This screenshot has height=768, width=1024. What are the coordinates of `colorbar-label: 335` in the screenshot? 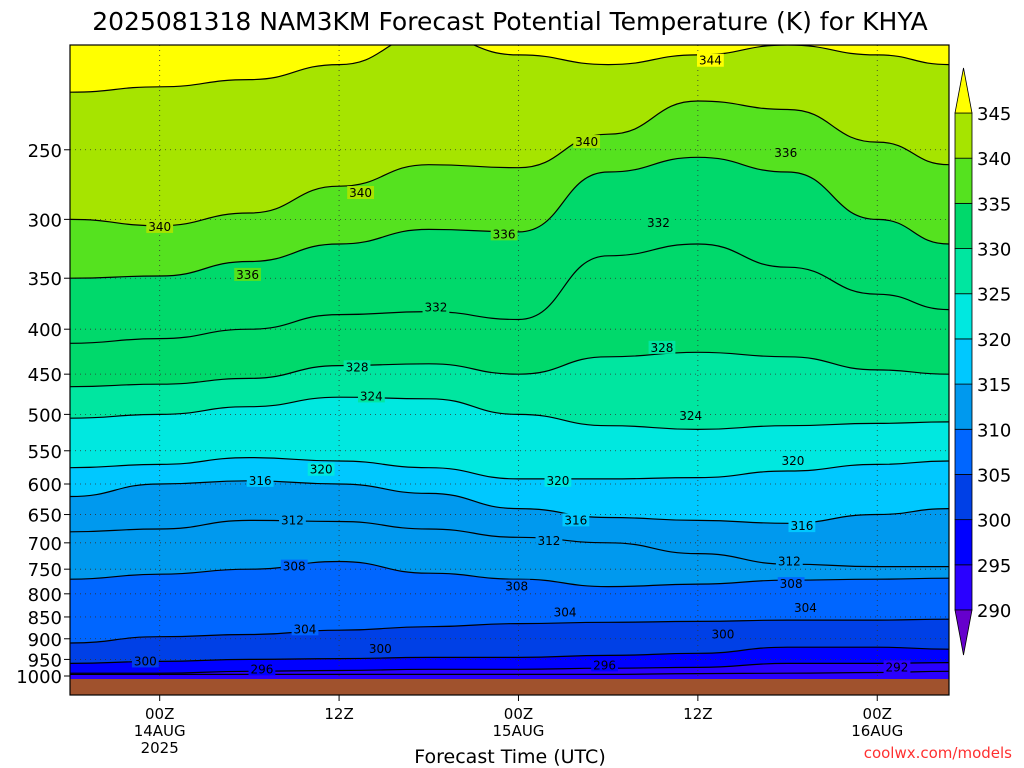 It's located at (994, 204).